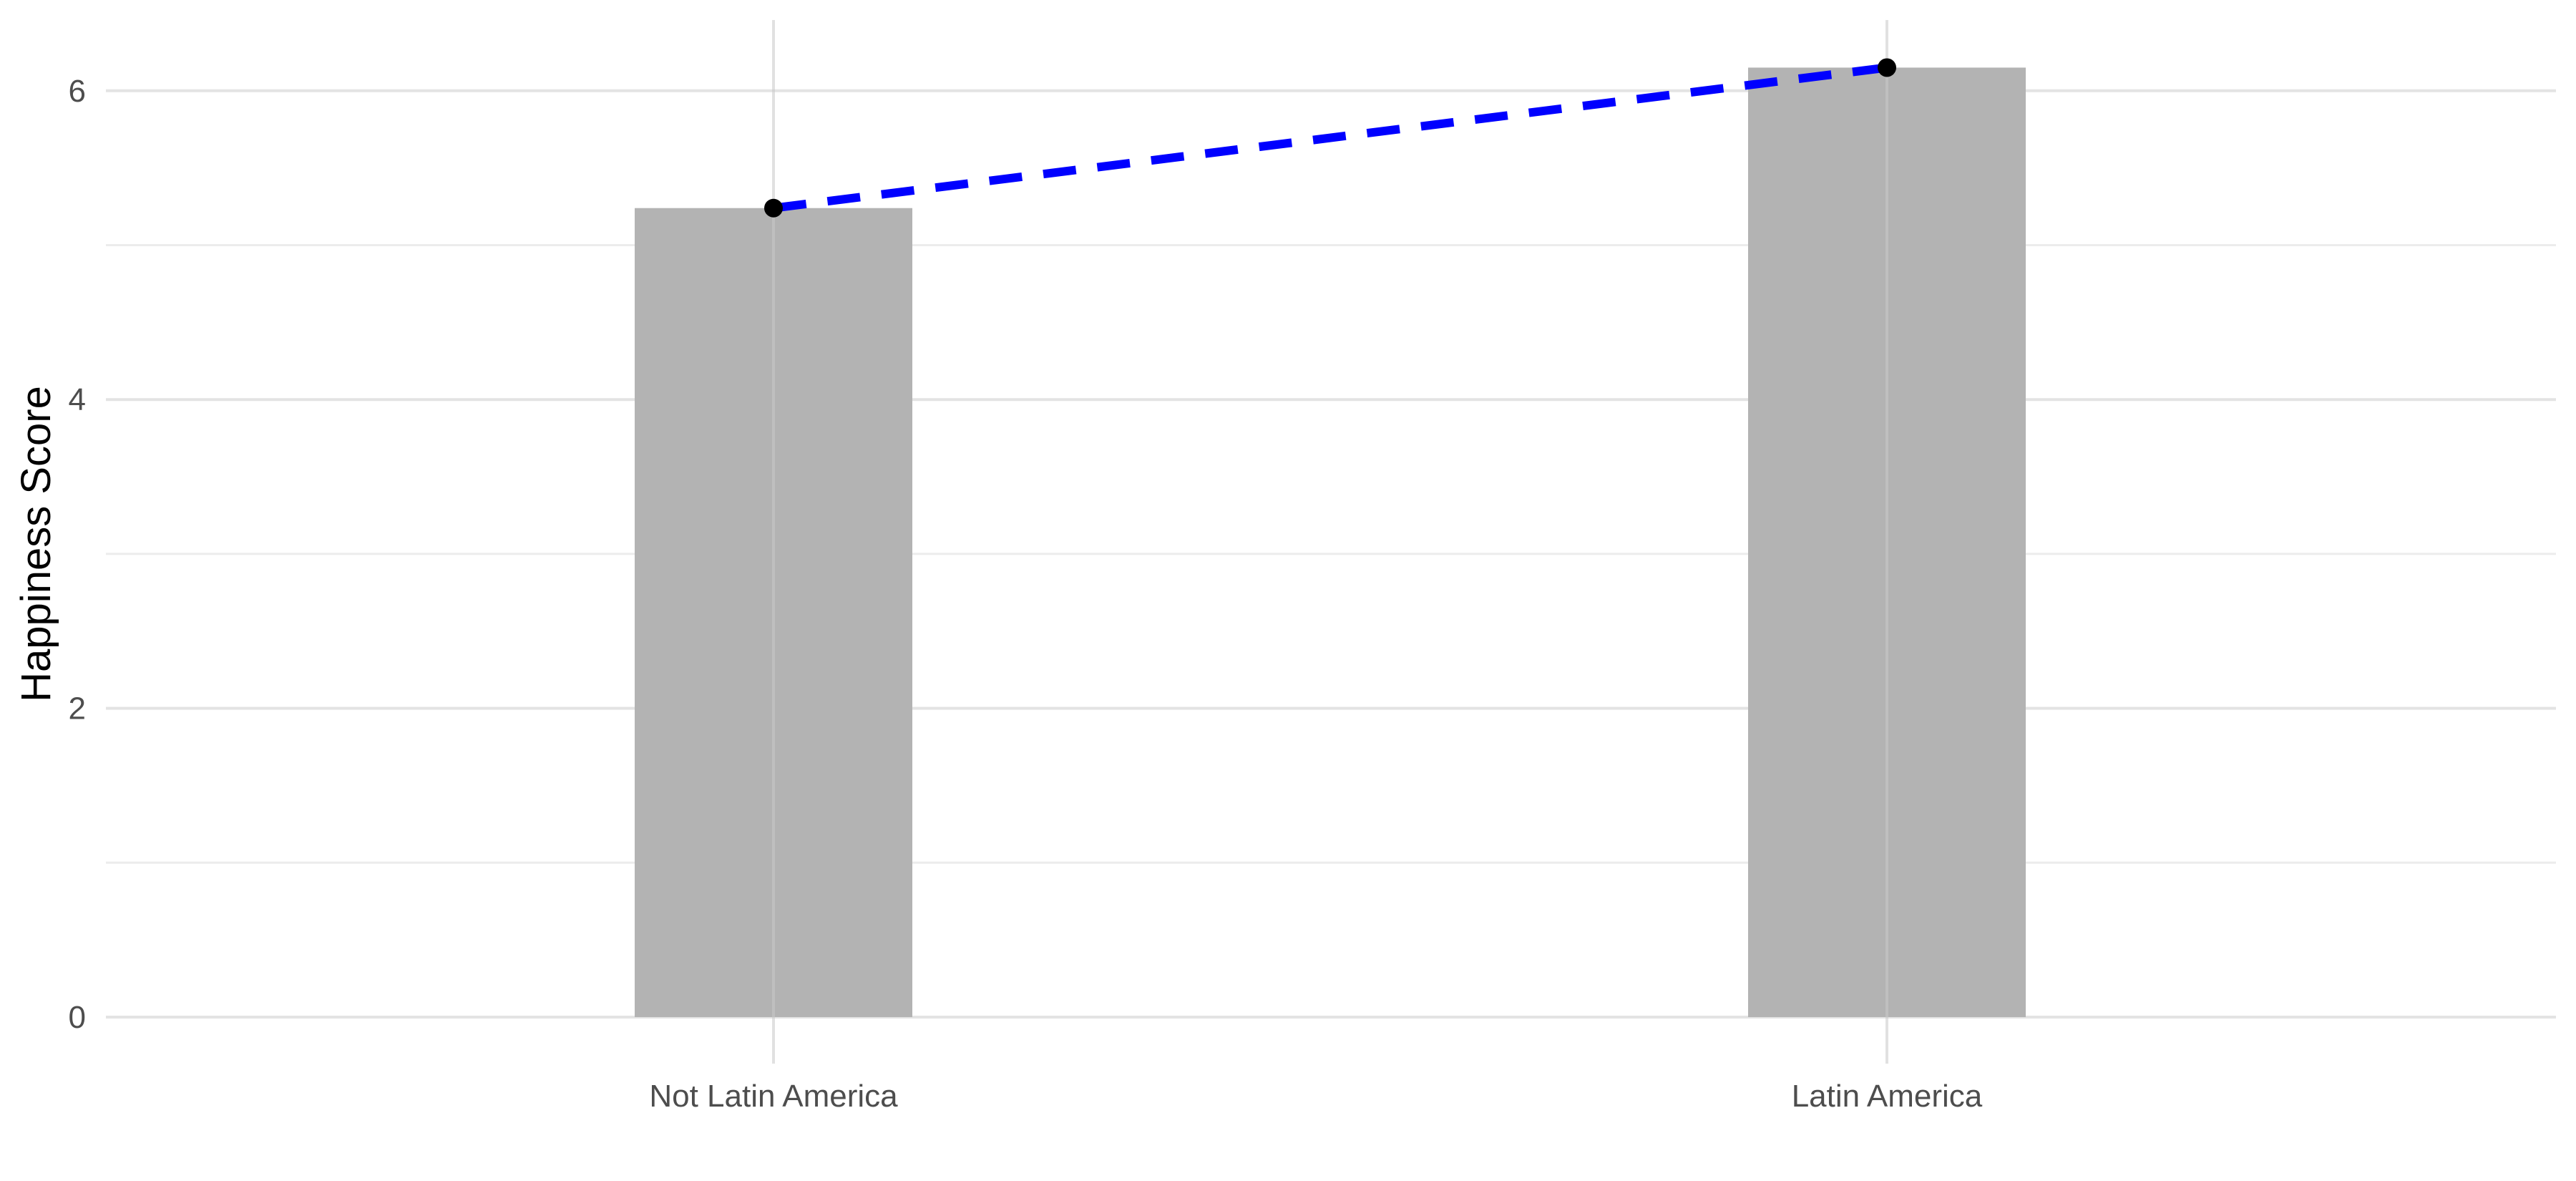 The image size is (2576, 1181). Describe the element at coordinates (77, 91) in the screenshot. I see `y-tick-label: 6` at that location.